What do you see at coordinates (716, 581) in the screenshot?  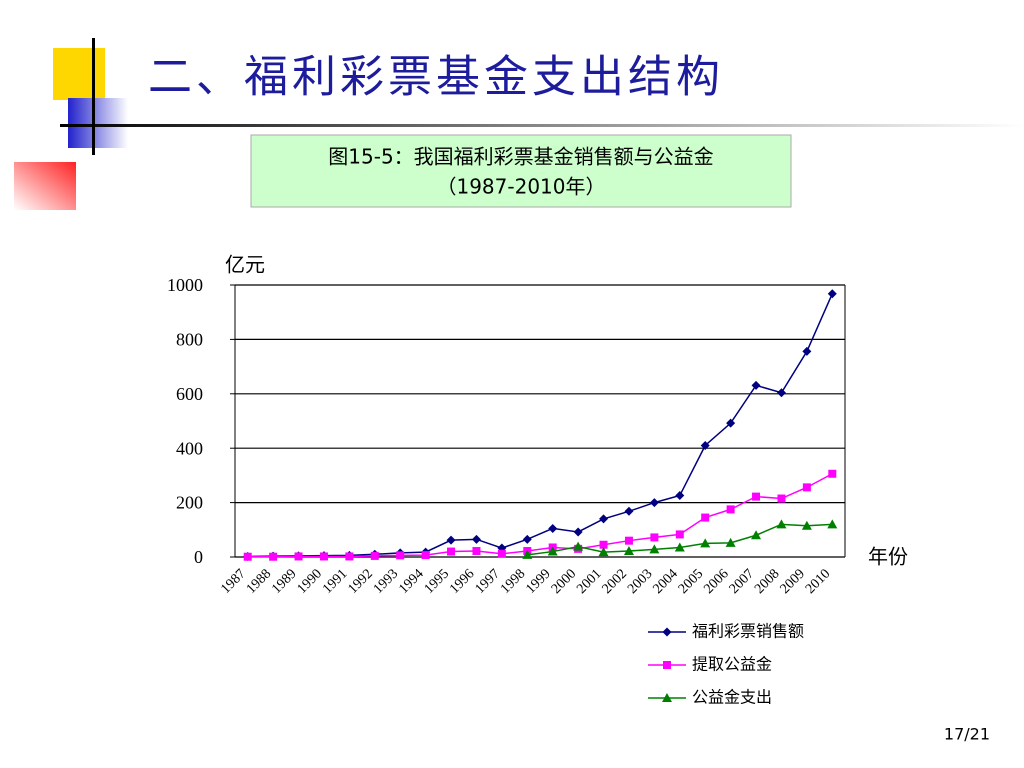 I see `x-tick-label: 2006` at bounding box center [716, 581].